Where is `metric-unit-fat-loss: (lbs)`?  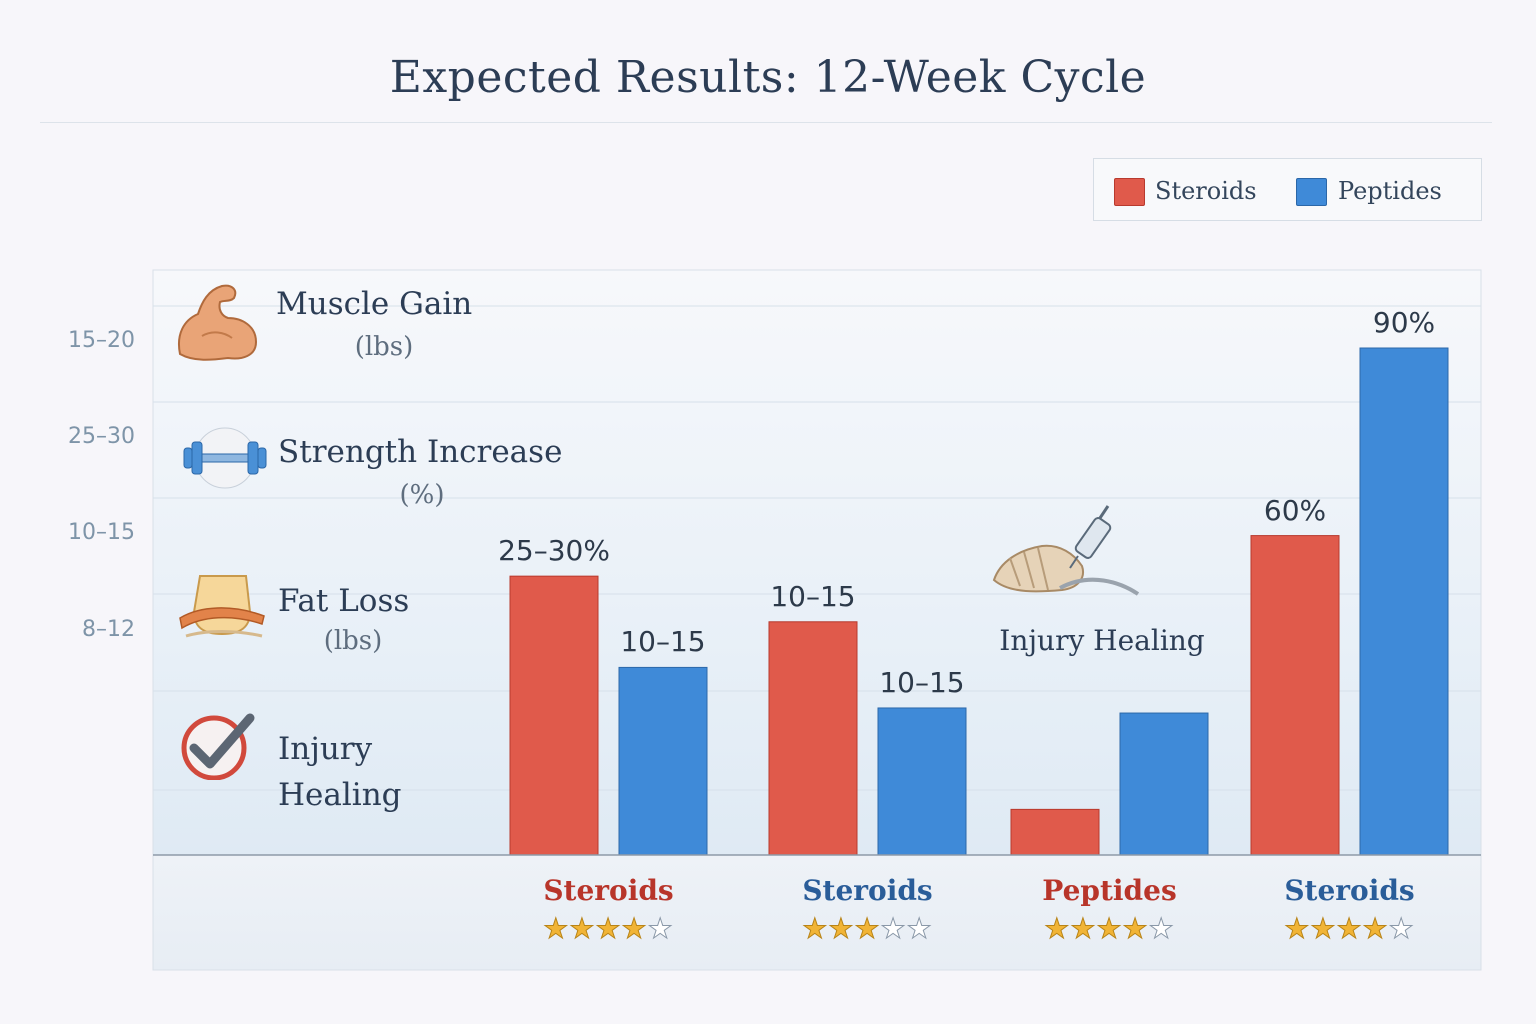 metric-unit-fat-loss: (lbs) is located at coordinates (353, 641).